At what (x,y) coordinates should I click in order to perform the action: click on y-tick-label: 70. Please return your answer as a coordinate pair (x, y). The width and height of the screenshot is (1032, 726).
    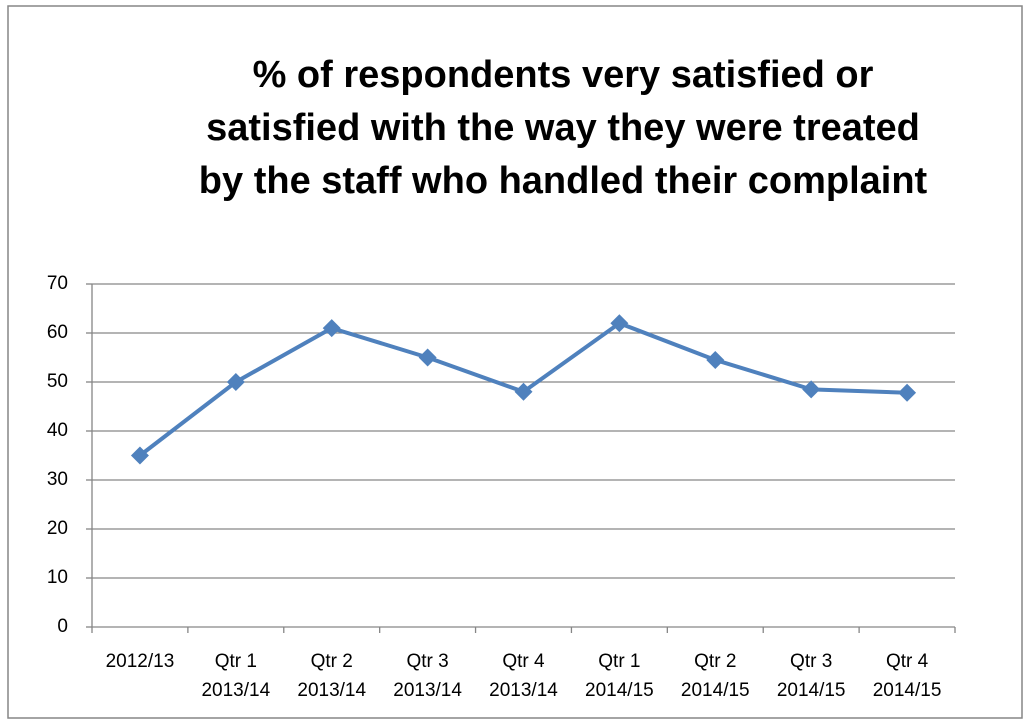
    Looking at the image, I should click on (57, 283).